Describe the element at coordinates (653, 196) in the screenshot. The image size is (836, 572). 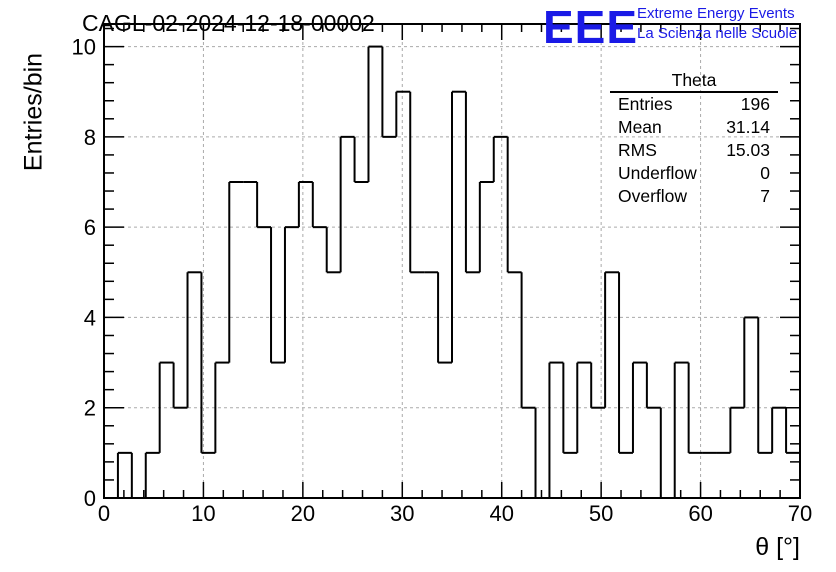
I see `stats-label: Overflow` at that location.